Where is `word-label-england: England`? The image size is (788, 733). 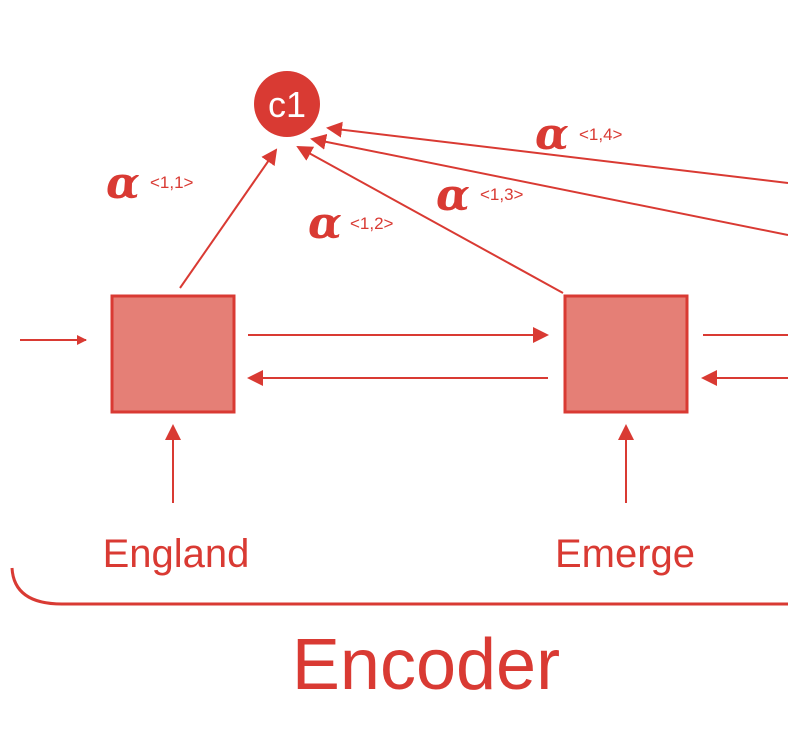
word-label-england: England is located at coordinates (176, 554).